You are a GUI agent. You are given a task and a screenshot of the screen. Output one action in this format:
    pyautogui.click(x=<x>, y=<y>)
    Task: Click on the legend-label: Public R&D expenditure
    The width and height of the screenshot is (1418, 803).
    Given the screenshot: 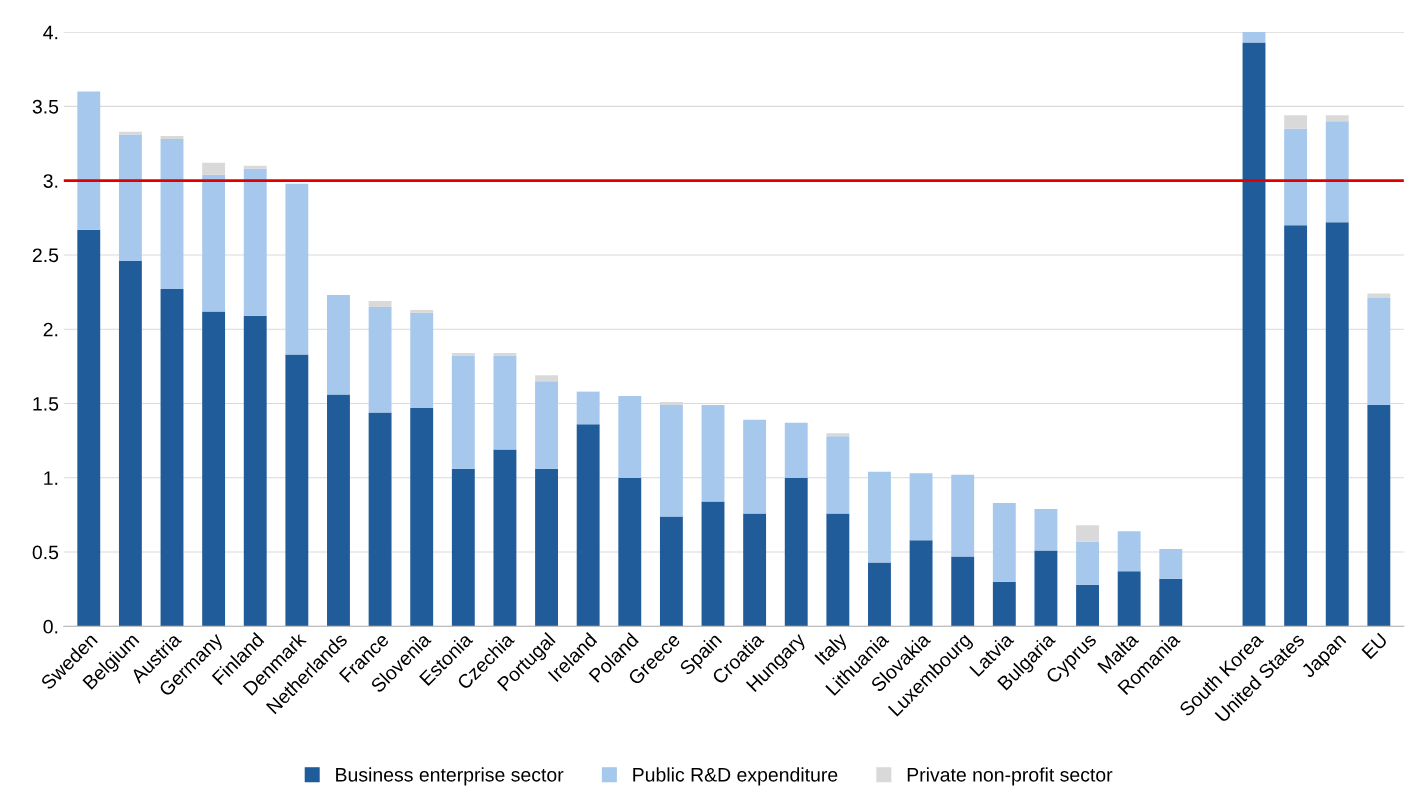 What is the action you would take?
    pyautogui.click(x=735, y=776)
    